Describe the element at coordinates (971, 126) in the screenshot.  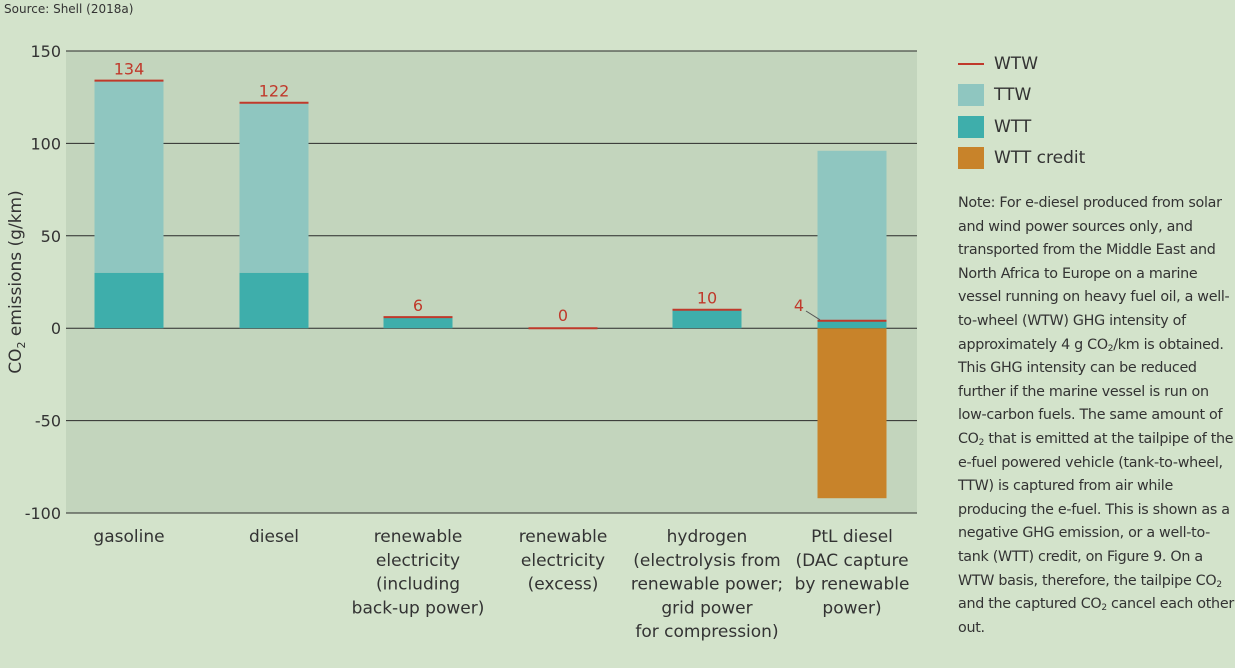
I see `legend-swatch-wtt` at that location.